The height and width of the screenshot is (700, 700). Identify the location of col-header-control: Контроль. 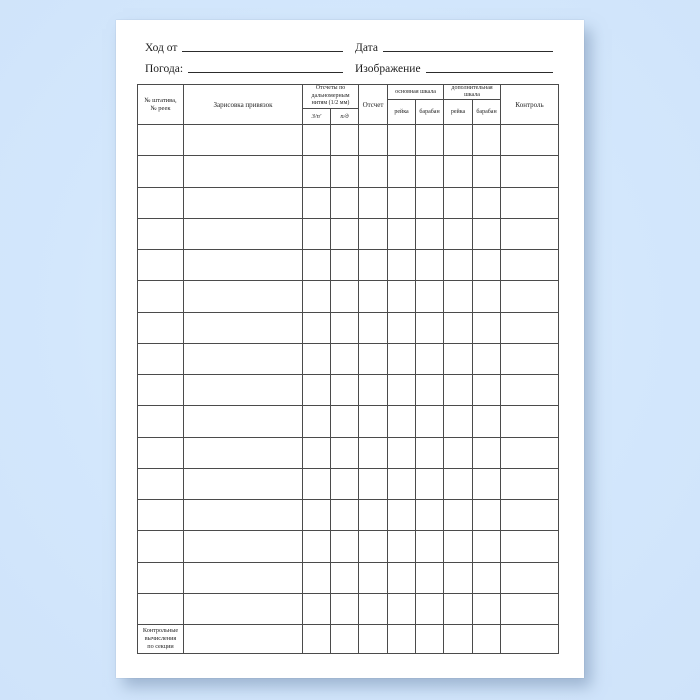
(530, 104).